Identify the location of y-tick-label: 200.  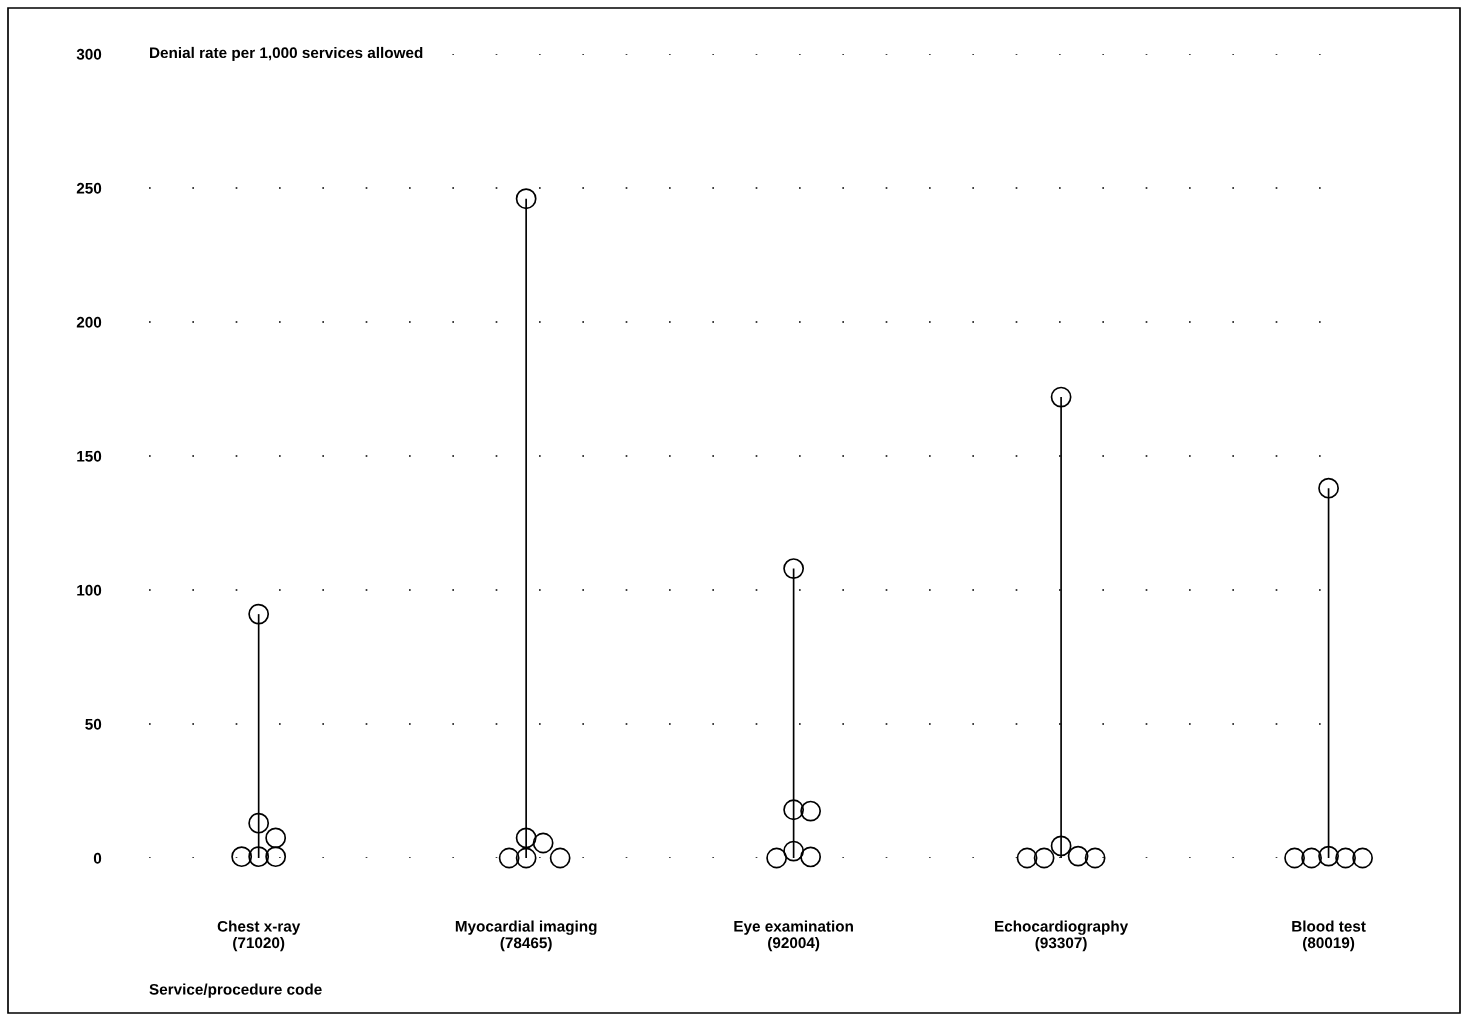
(89, 322).